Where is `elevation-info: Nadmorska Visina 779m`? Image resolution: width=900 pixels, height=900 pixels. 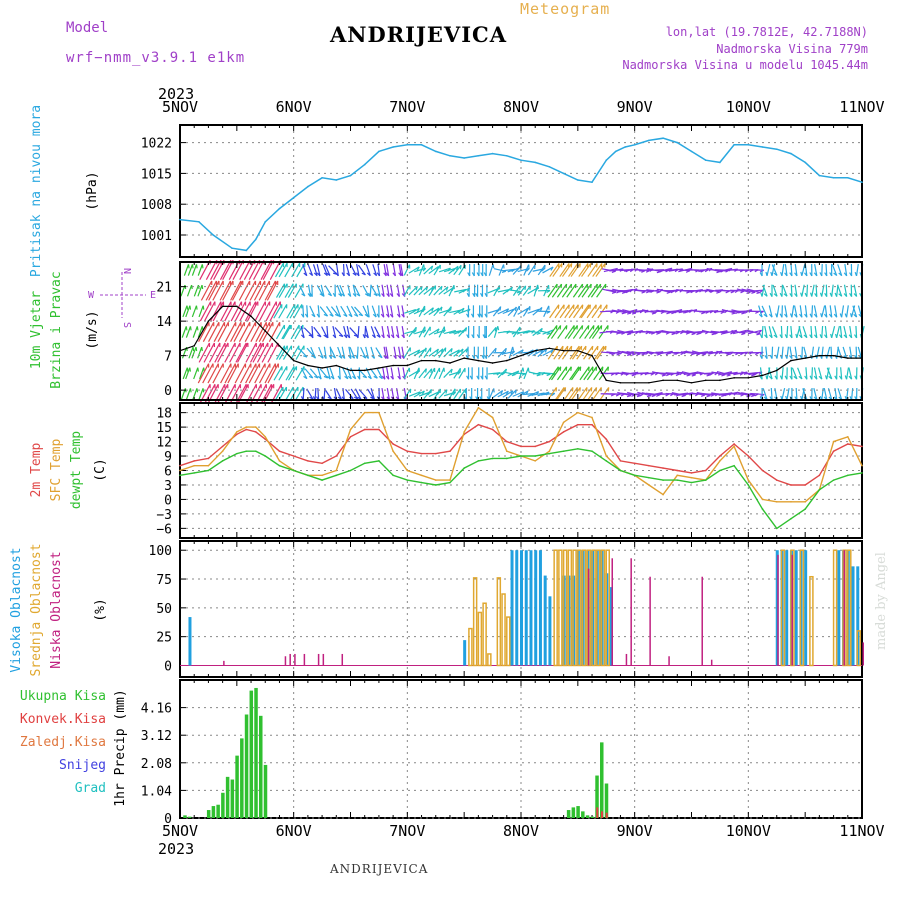 elevation-info: Nadmorska Visina 779m is located at coordinates (792, 49).